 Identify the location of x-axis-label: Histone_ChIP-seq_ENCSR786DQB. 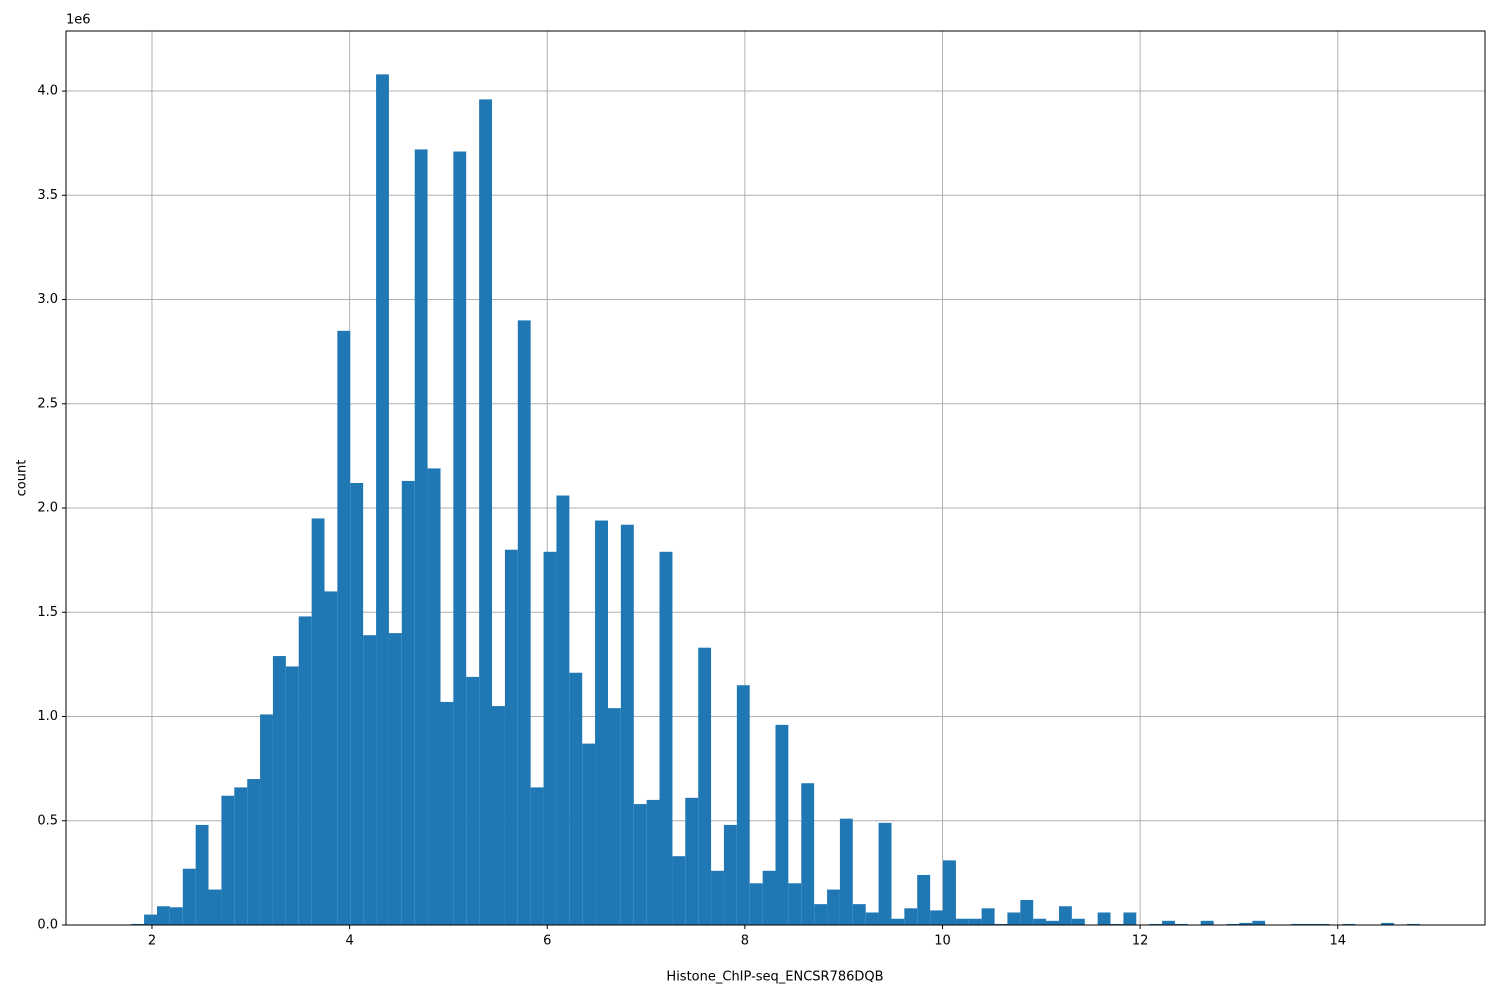
(774, 977).